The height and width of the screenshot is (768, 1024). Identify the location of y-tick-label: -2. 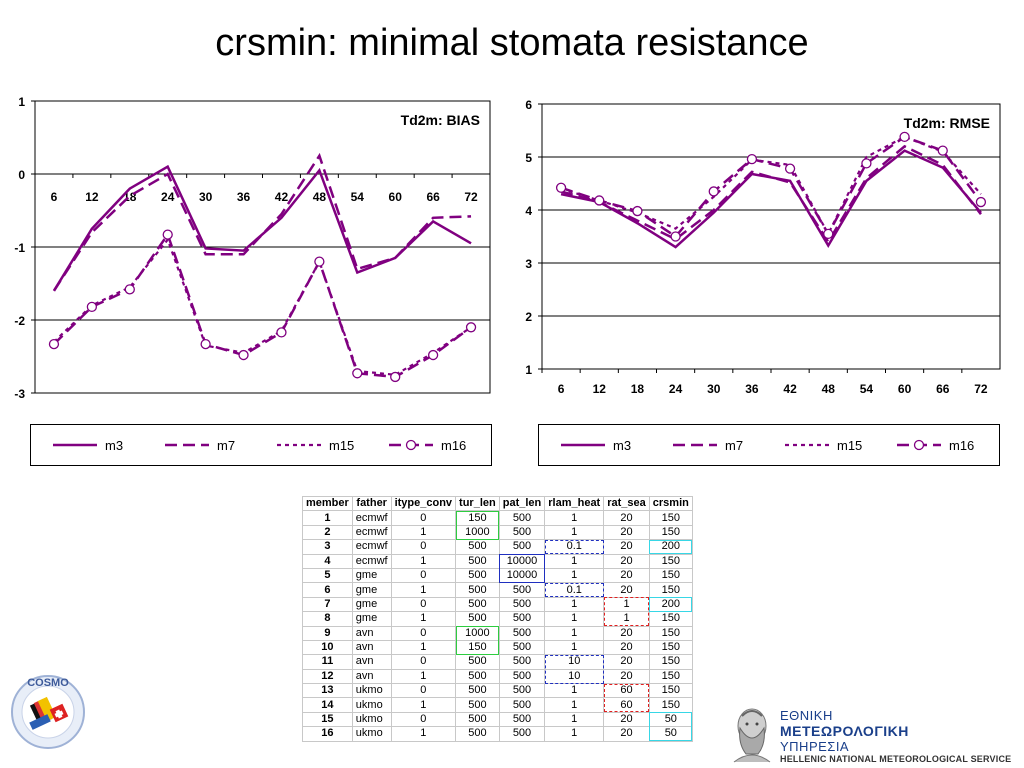
(19, 321).